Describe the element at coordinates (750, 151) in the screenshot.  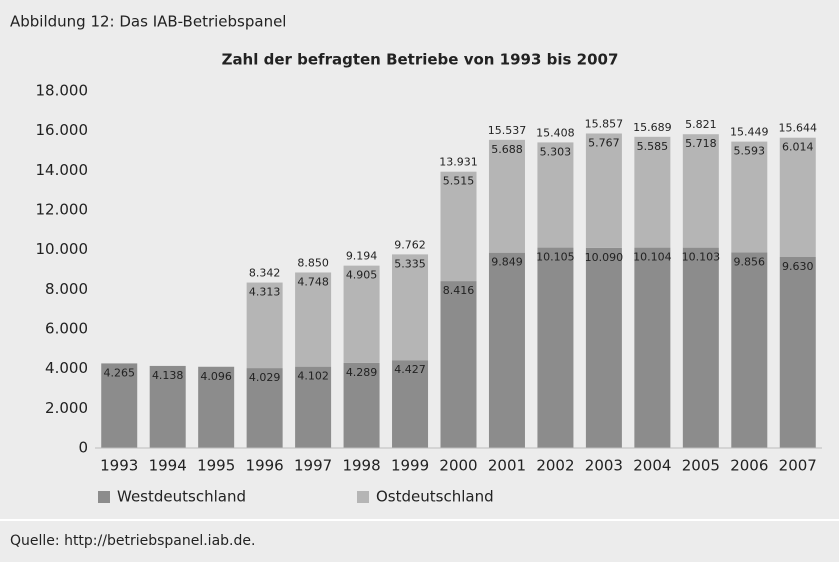
I see `value-label: 5.593` at that location.